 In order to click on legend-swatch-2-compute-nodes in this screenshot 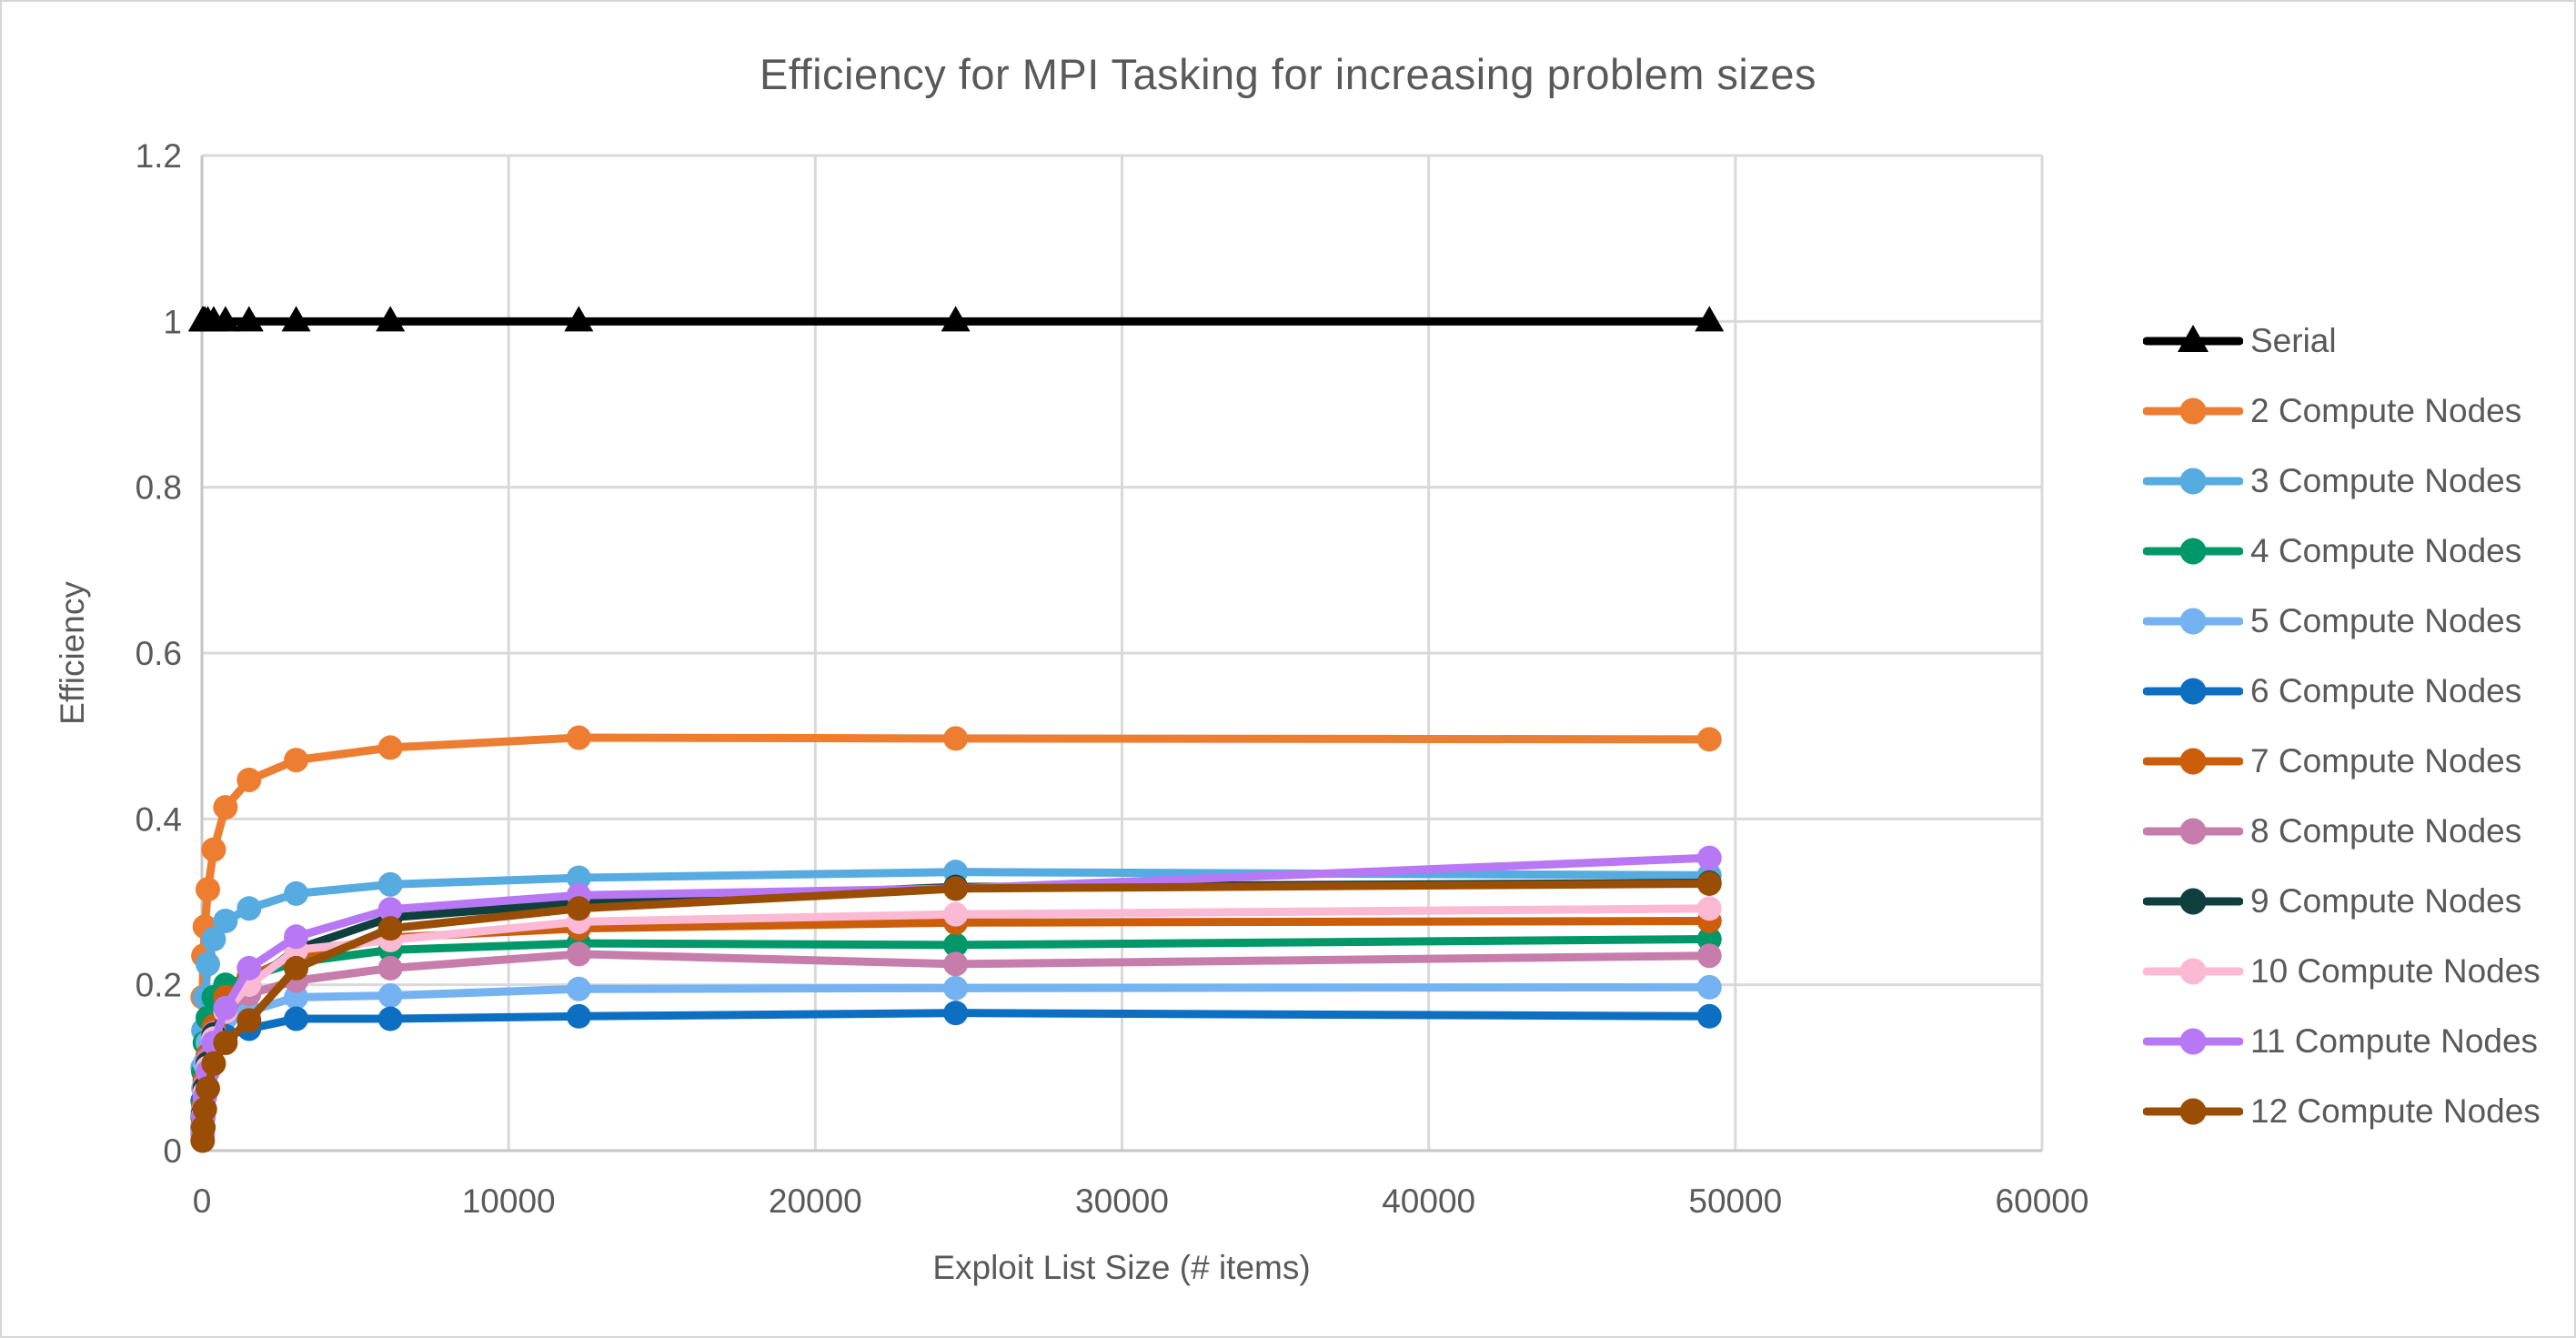, I will do `click(2193, 410)`.